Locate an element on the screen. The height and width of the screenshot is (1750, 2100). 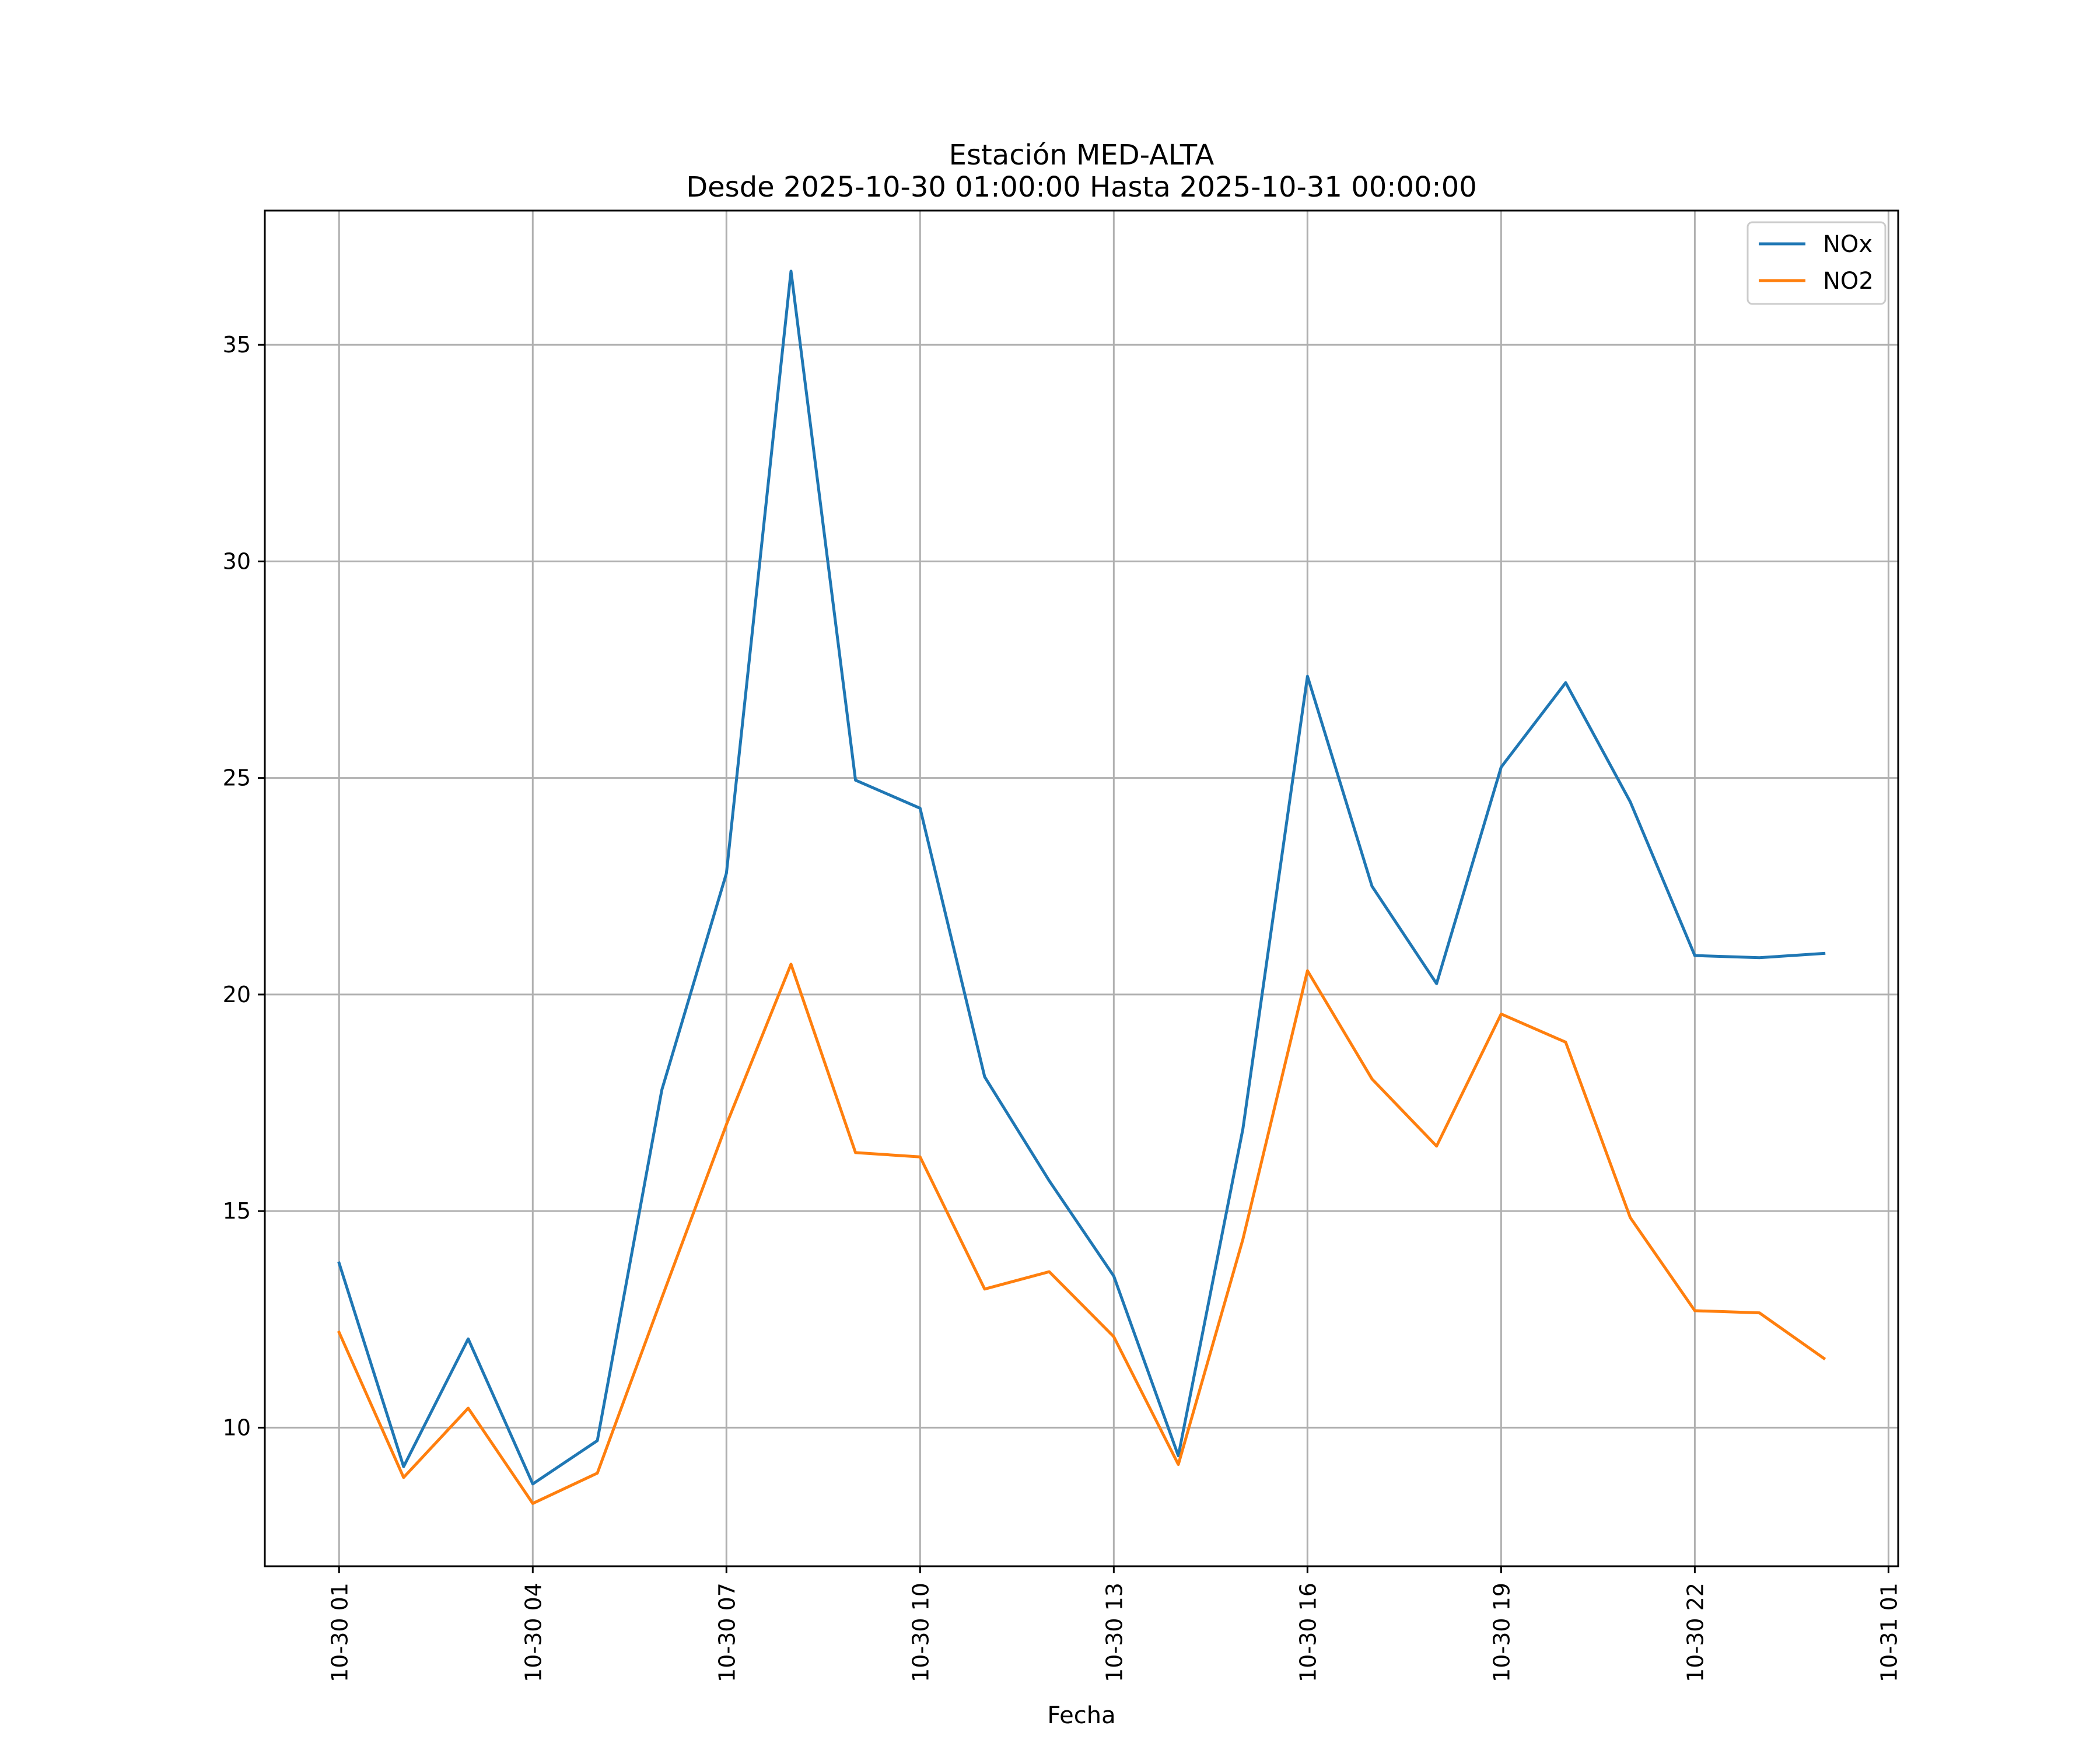
y-tick-label: 35 is located at coordinates (237, 345).